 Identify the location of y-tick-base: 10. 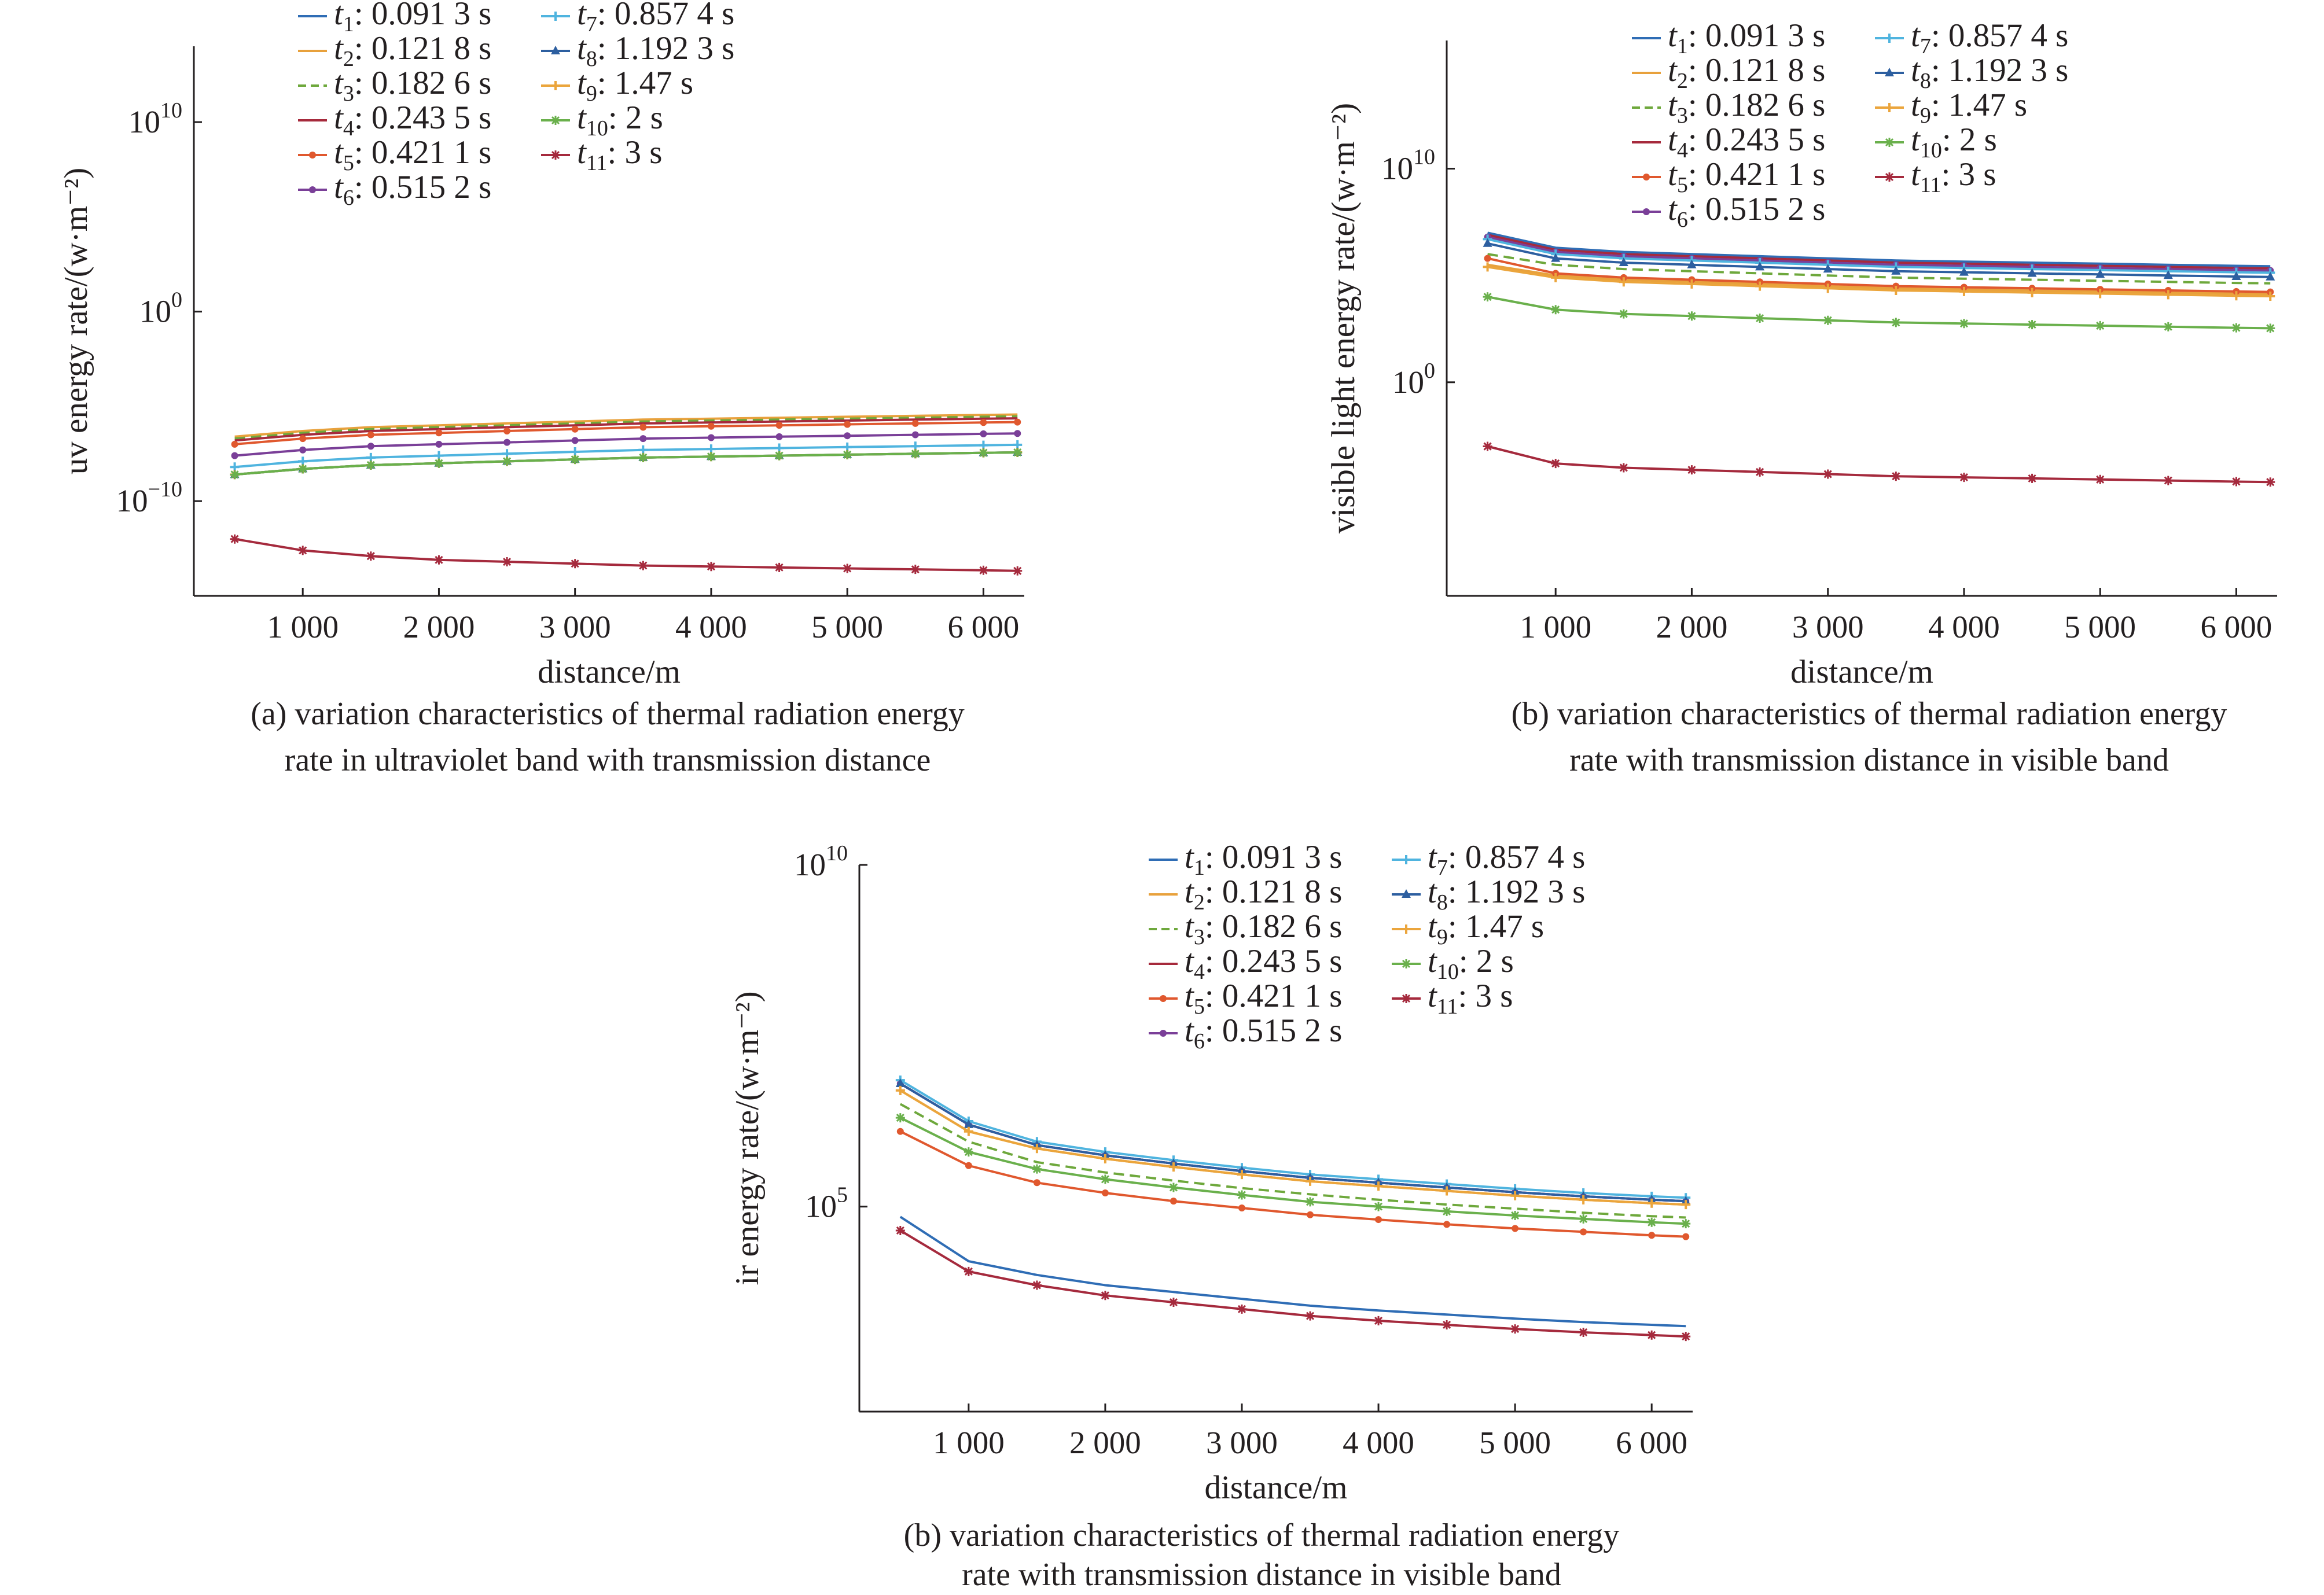
(1397, 168).